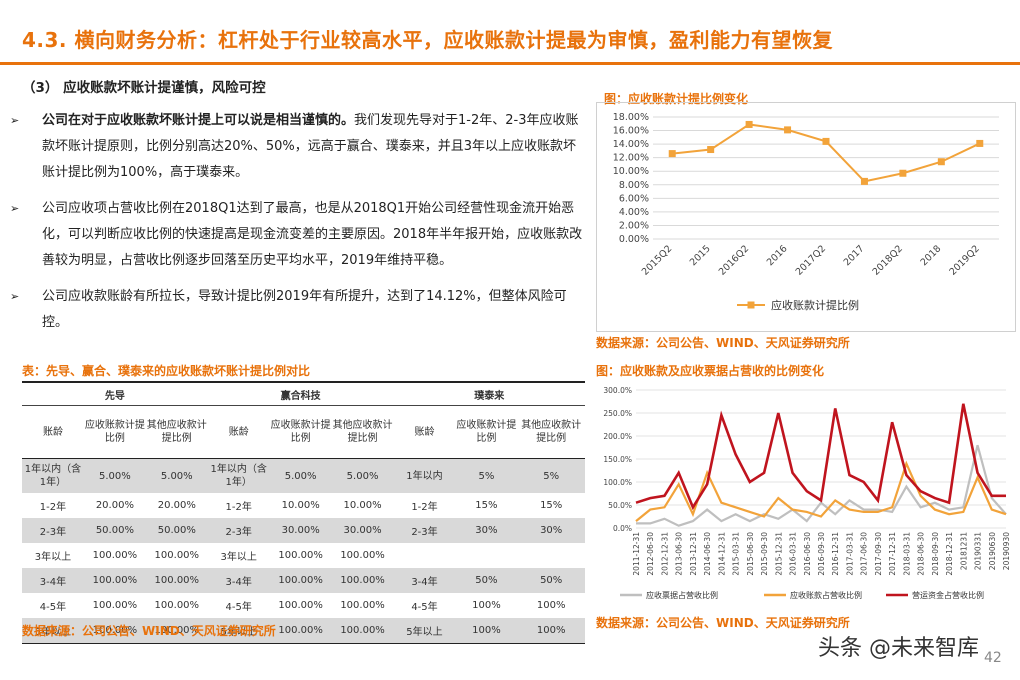 The width and height of the screenshot is (1020, 680). Describe the element at coordinates (892, 554) in the screenshot. I see `x-tick-label: 2017-12-31` at that location.